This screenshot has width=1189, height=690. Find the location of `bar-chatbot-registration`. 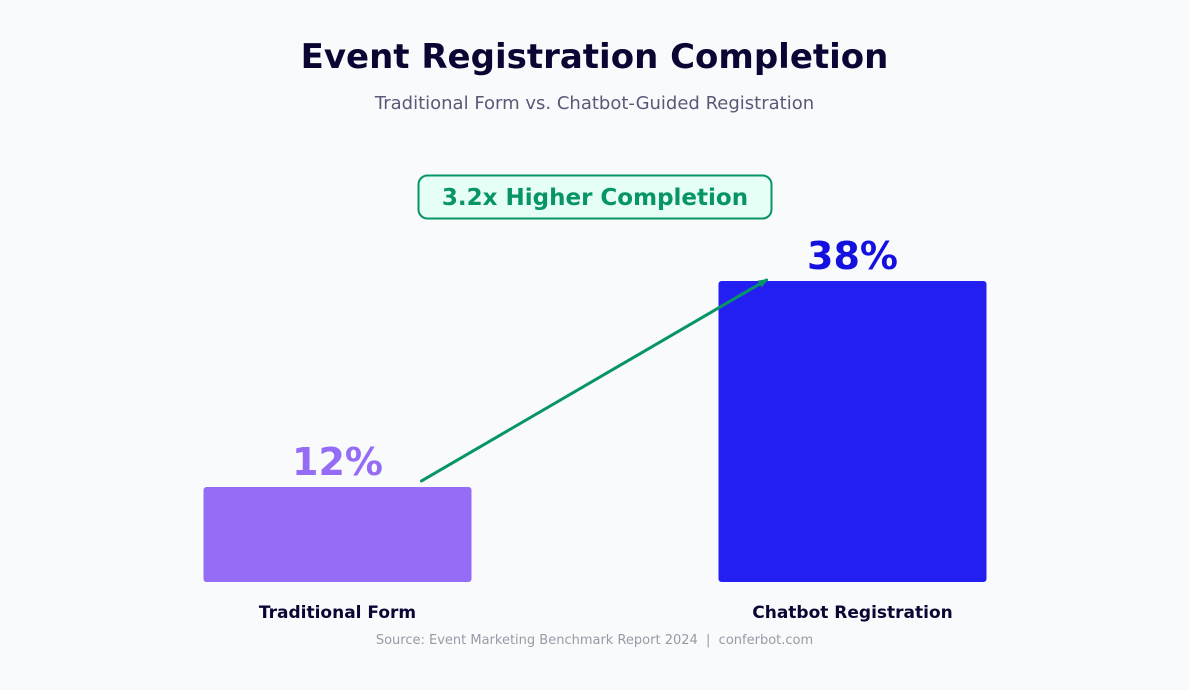

bar-chatbot-registration is located at coordinates (852, 431).